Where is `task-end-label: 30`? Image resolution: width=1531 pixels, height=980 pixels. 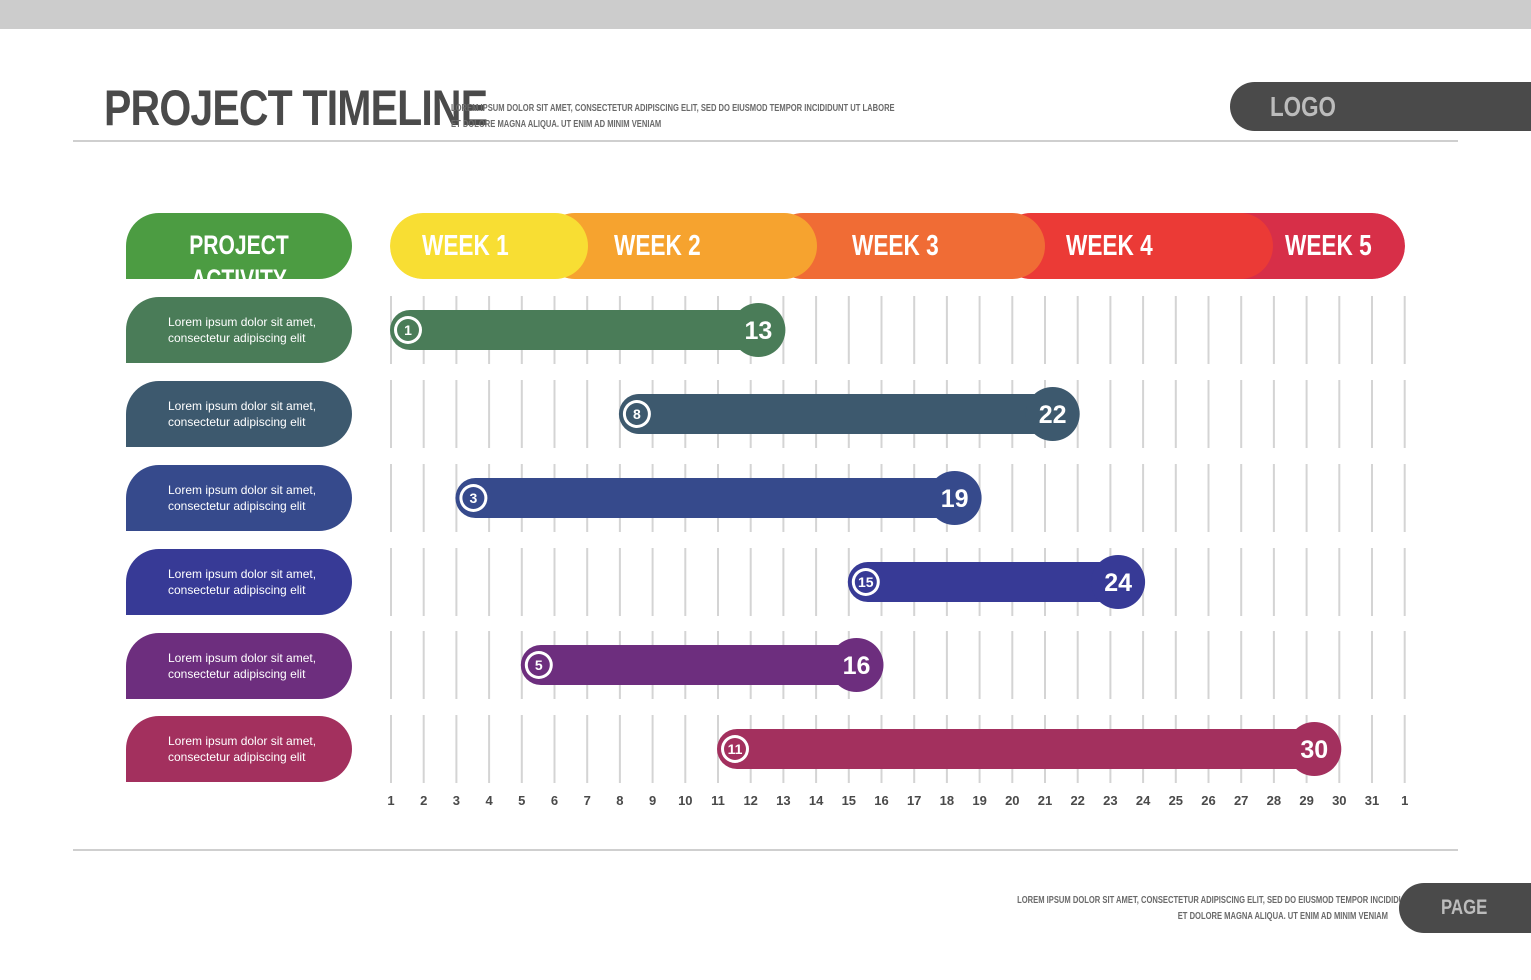 task-end-label: 30 is located at coordinates (1314, 750).